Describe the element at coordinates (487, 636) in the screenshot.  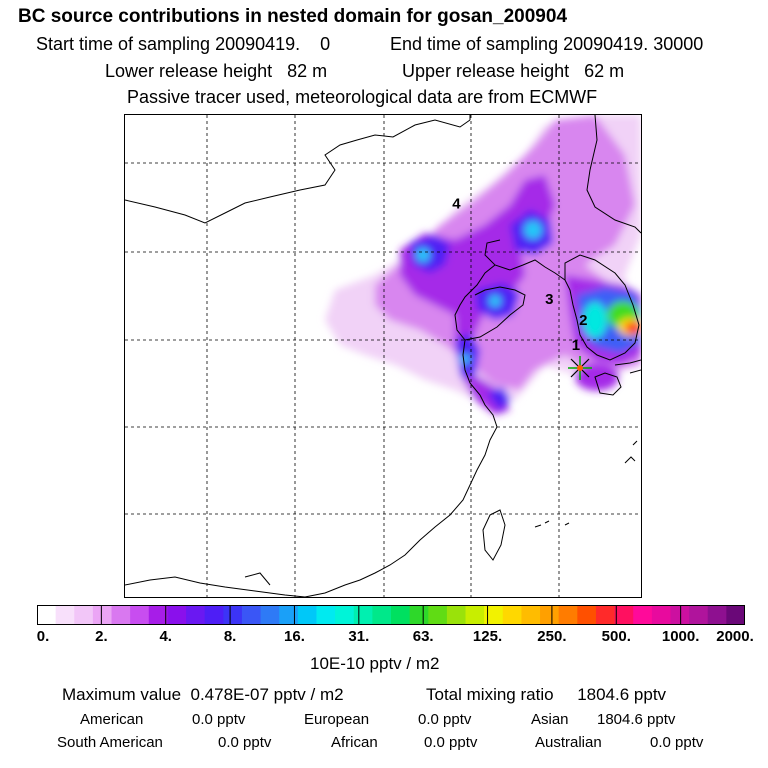
I see `colorbar-tick-label: 125.` at that location.